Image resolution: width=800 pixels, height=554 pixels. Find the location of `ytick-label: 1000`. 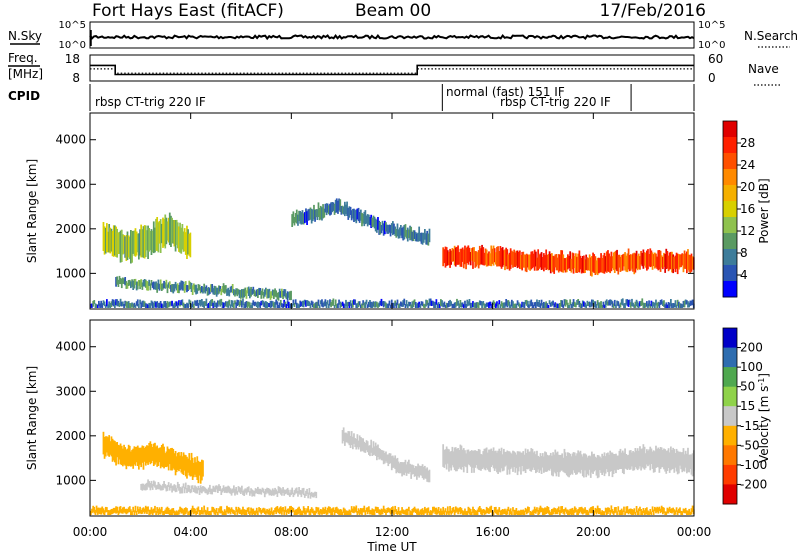

ytick-label: 1000 is located at coordinates (70, 273).